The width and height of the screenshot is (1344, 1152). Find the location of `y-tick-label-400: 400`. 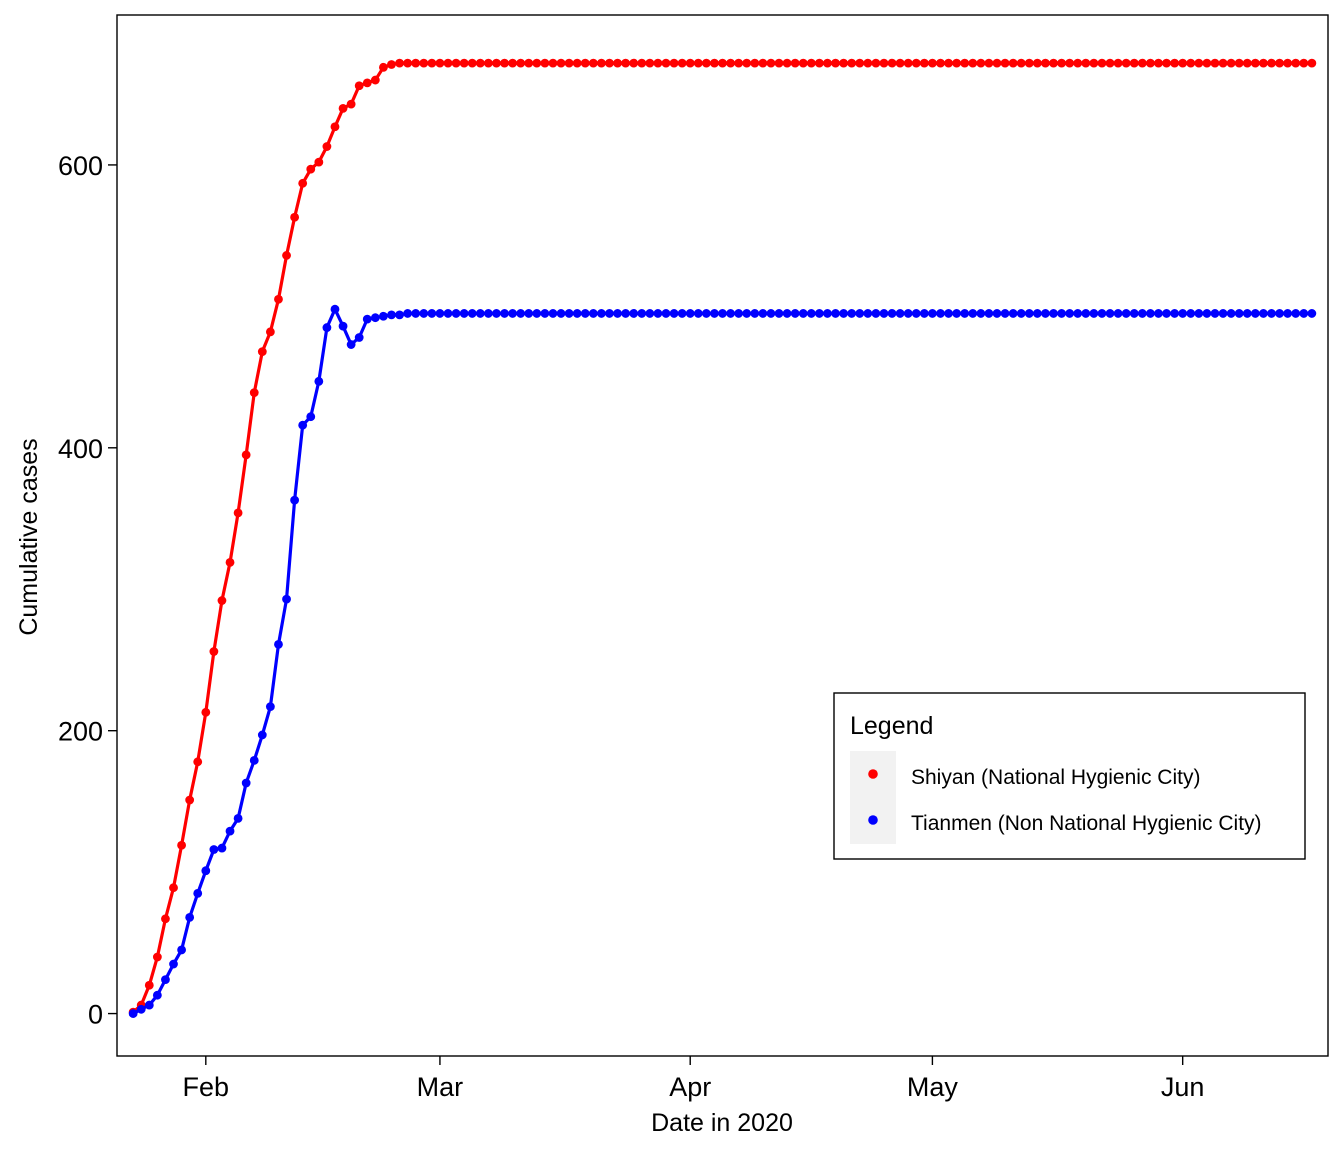

y-tick-label-400: 400 is located at coordinates (80, 449).